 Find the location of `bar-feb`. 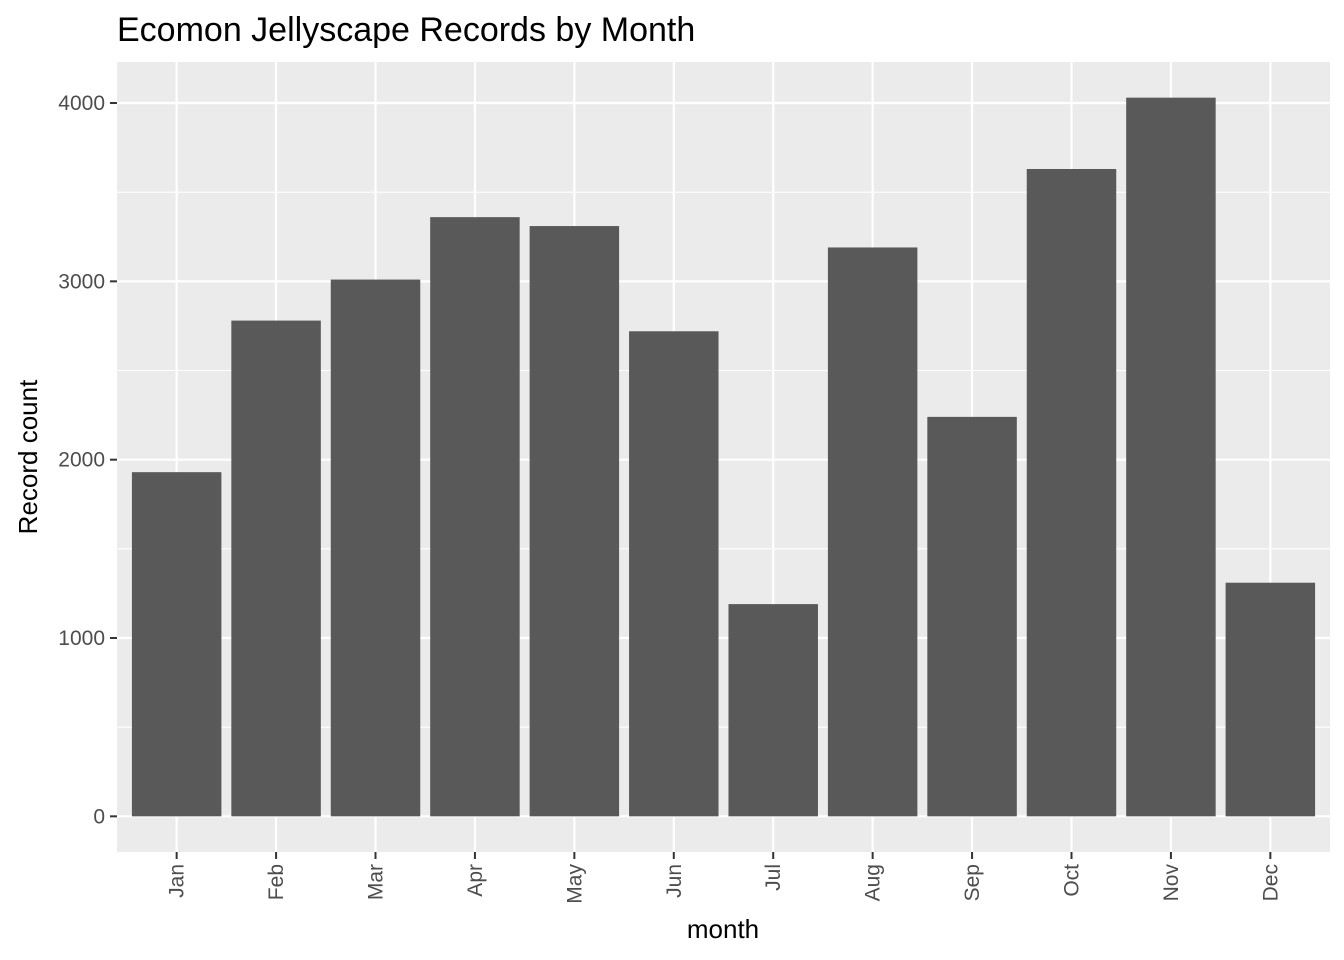

bar-feb is located at coordinates (276, 568).